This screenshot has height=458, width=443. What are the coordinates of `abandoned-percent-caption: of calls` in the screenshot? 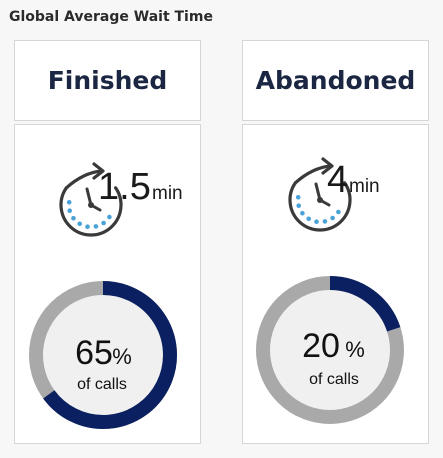 It's located at (334, 379).